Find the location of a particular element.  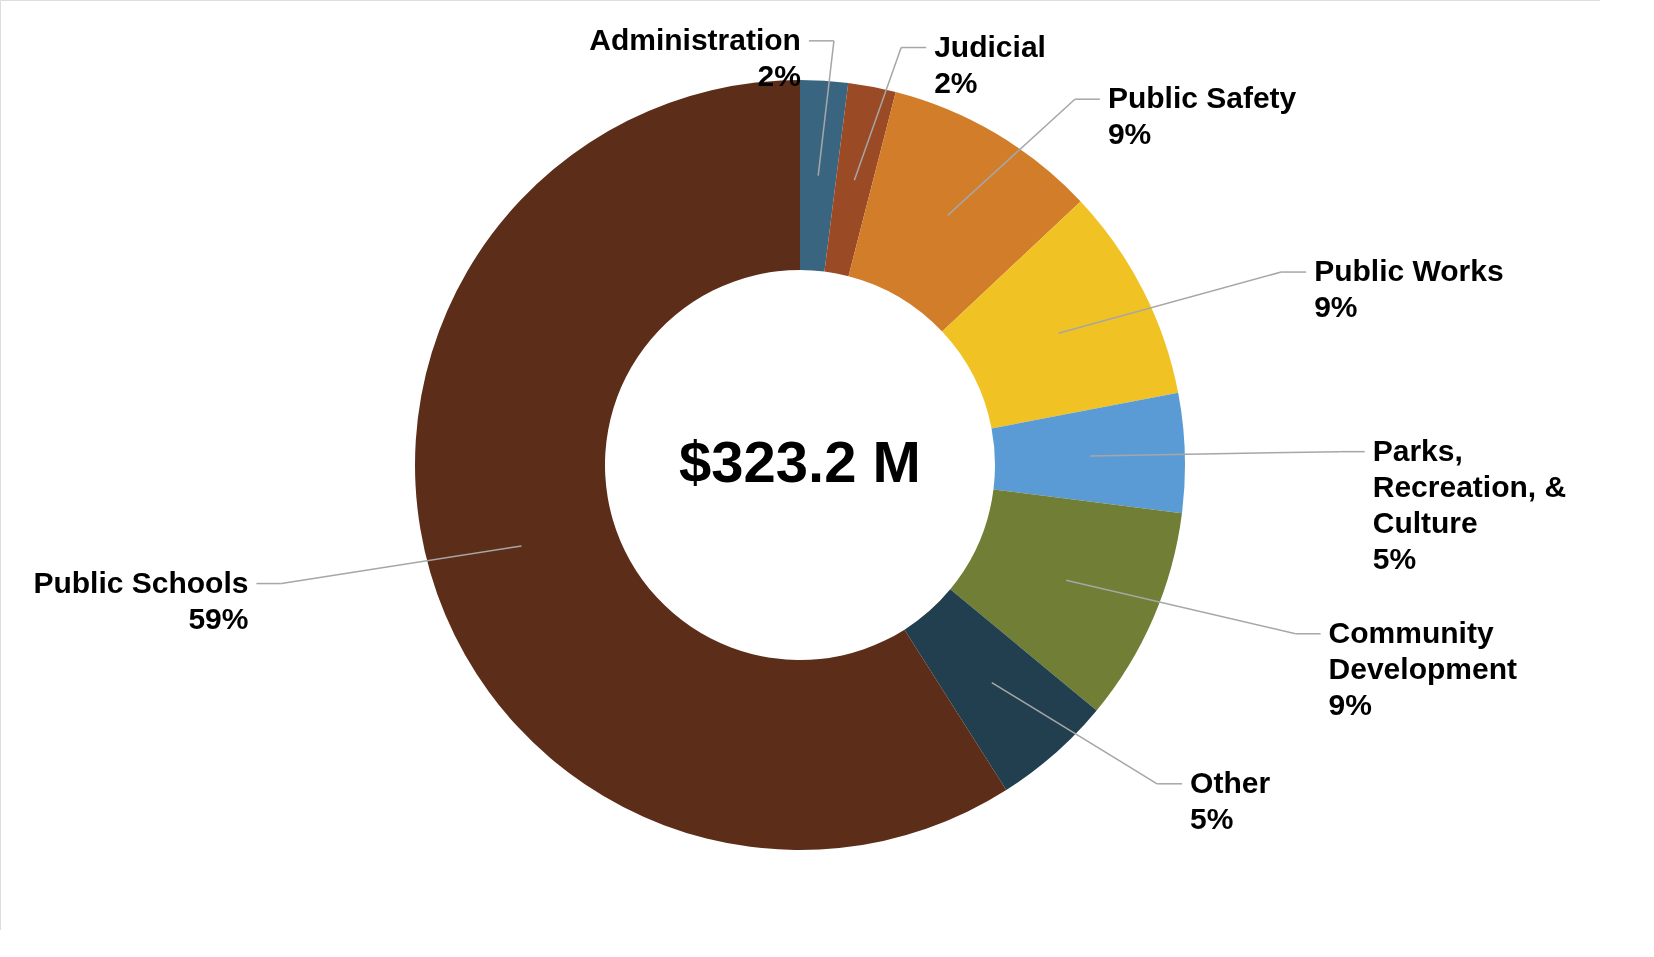

slice-label: Public Schools is located at coordinates (141, 582).